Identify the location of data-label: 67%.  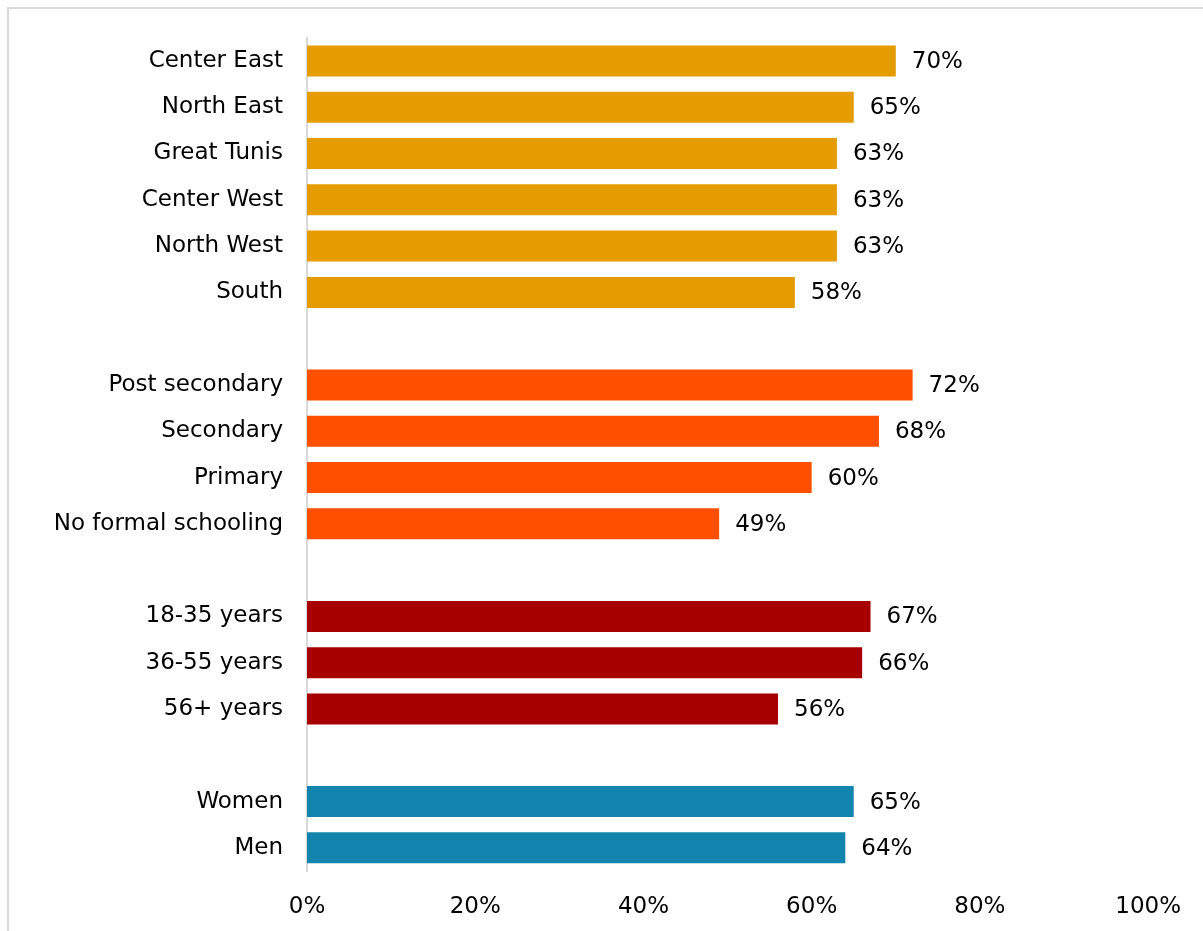
(912, 615).